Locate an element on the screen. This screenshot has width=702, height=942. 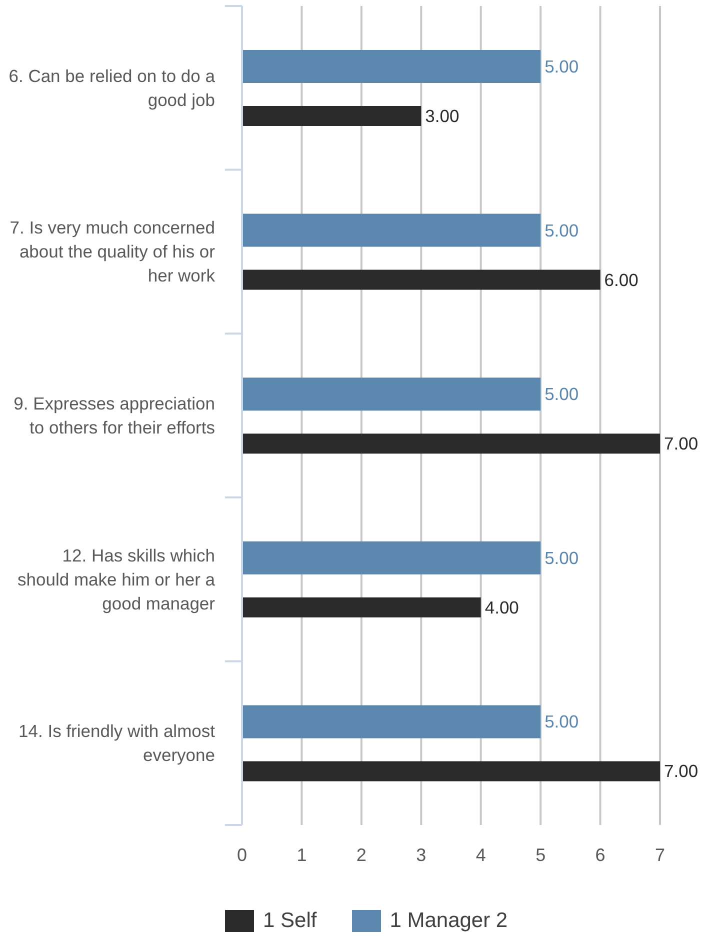
x-tick-label: 7 is located at coordinates (660, 854).